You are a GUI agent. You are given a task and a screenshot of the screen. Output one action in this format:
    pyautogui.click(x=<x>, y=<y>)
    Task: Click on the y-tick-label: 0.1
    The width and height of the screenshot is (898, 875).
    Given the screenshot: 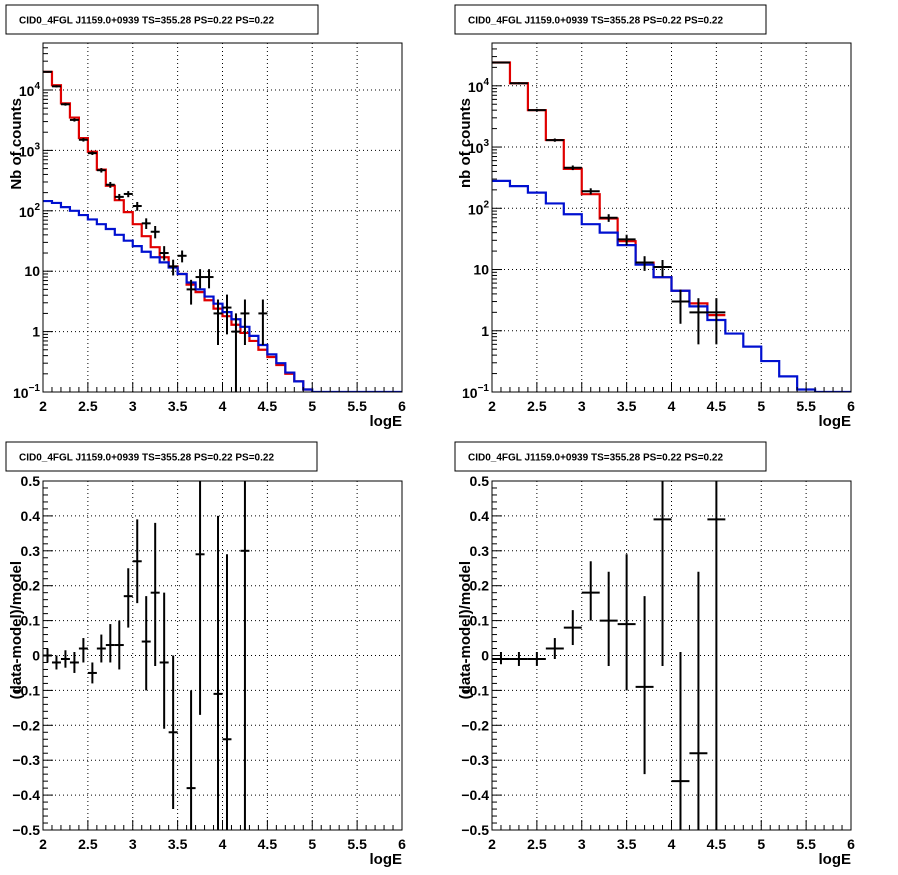 What is the action you would take?
    pyautogui.click(x=480, y=621)
    